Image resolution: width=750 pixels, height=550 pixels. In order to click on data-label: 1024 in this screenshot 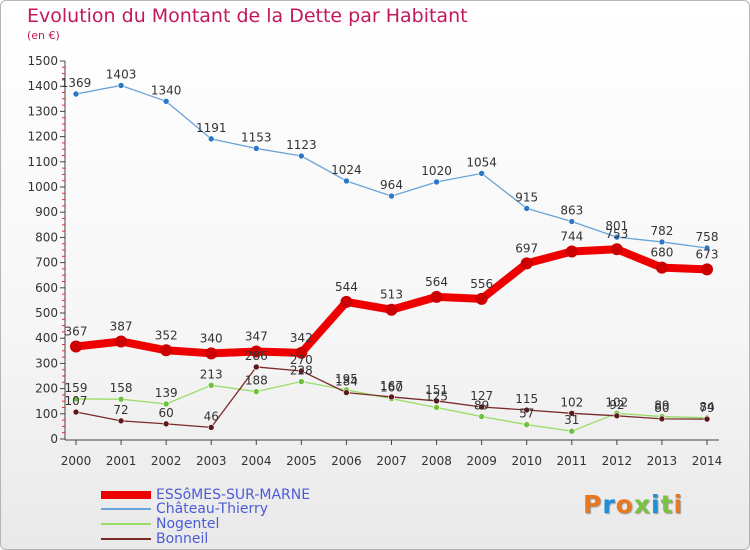, I will do `click(346, 170)`.